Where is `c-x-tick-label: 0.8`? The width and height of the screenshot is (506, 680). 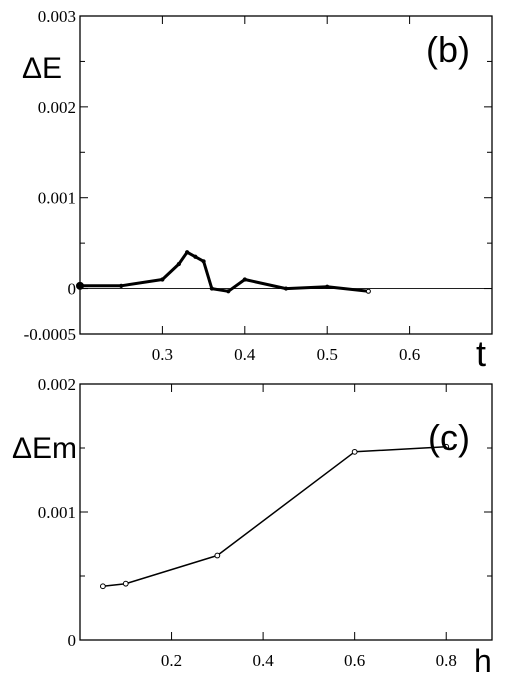
c-x-tick-label: 0.8 is located at coordinates (446, 660).